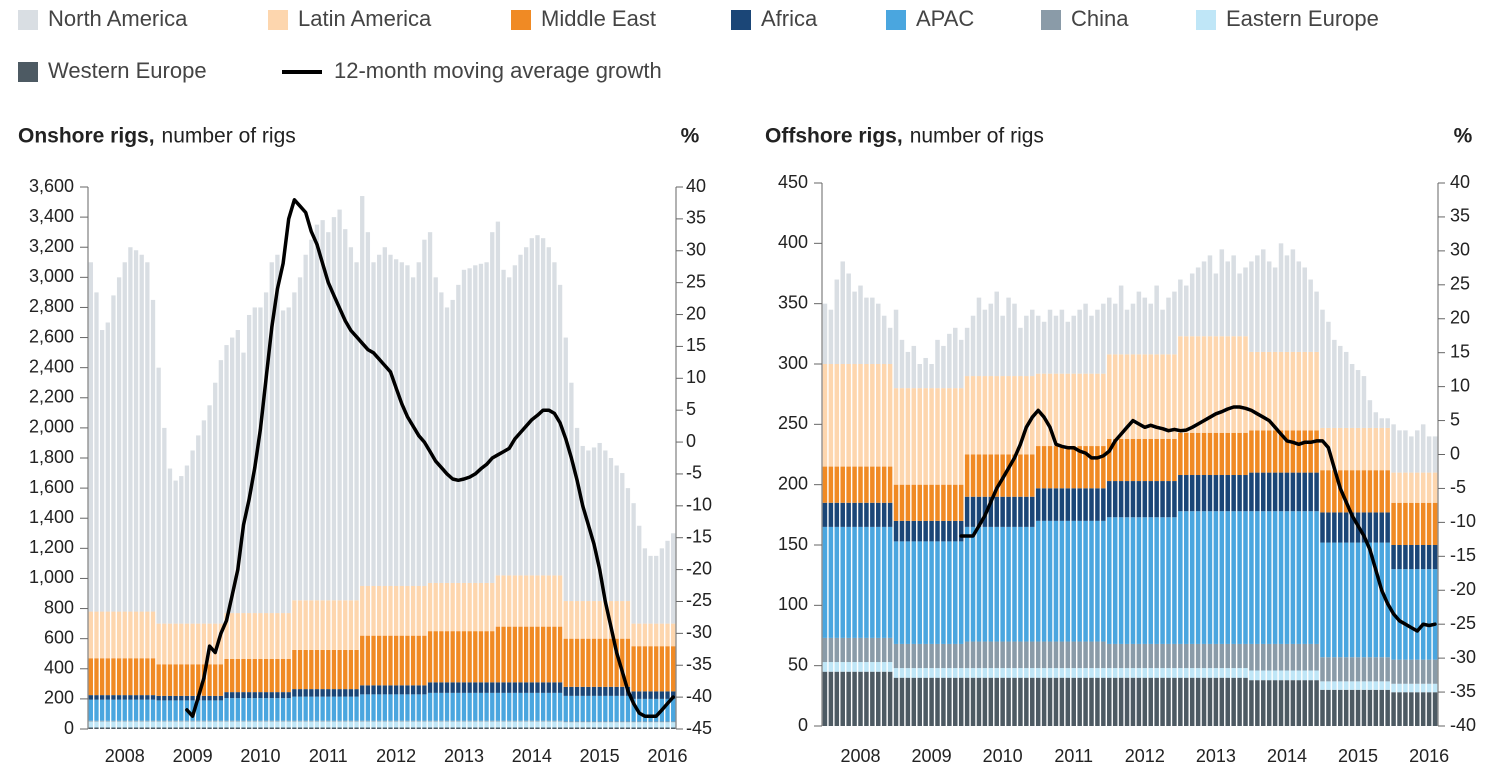 This screenshot has width=1493, height=772. I want to click on x-tick-label: 2014, so click(1287, 756).